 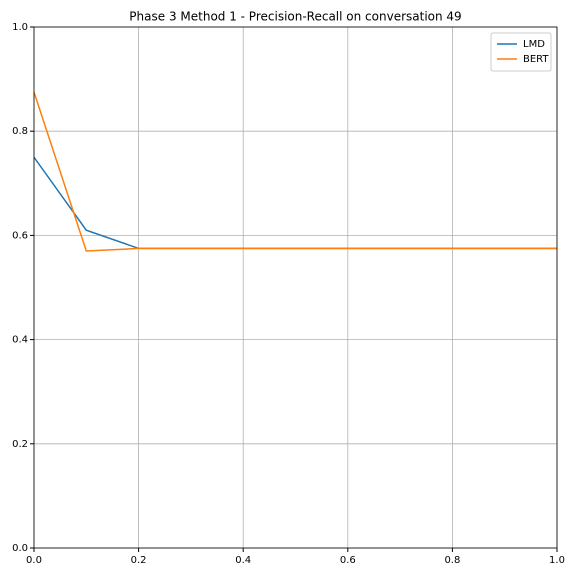 What do you see at coordinates (20, 340) in the screenshot?
I see `y-tick-label: 0.4` at bounding box center [20, 340].